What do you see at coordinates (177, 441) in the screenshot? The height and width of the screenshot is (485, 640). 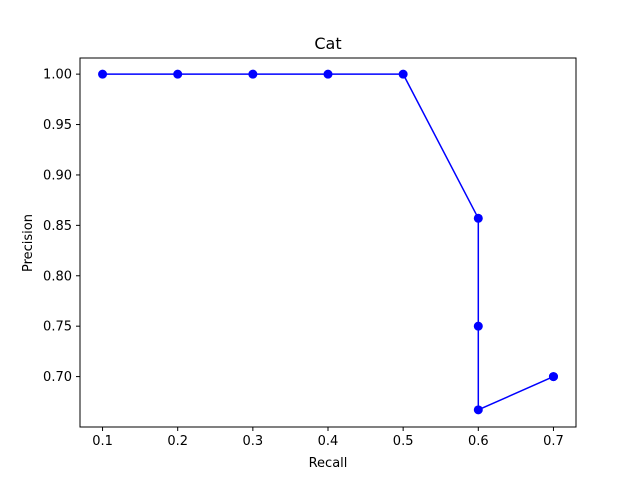 I see `x-tick-label: 0.2` at bounding box center [177, 441].